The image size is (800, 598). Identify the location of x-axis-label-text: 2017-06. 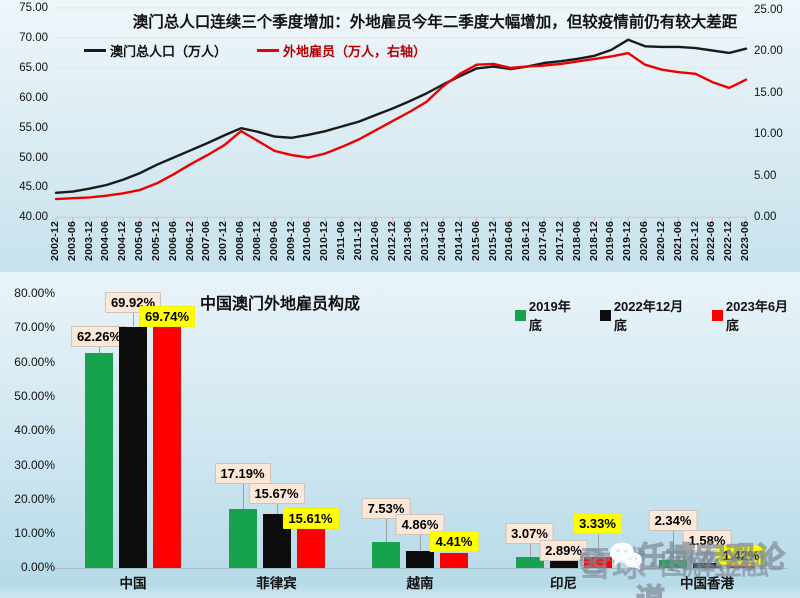
(543, 241).